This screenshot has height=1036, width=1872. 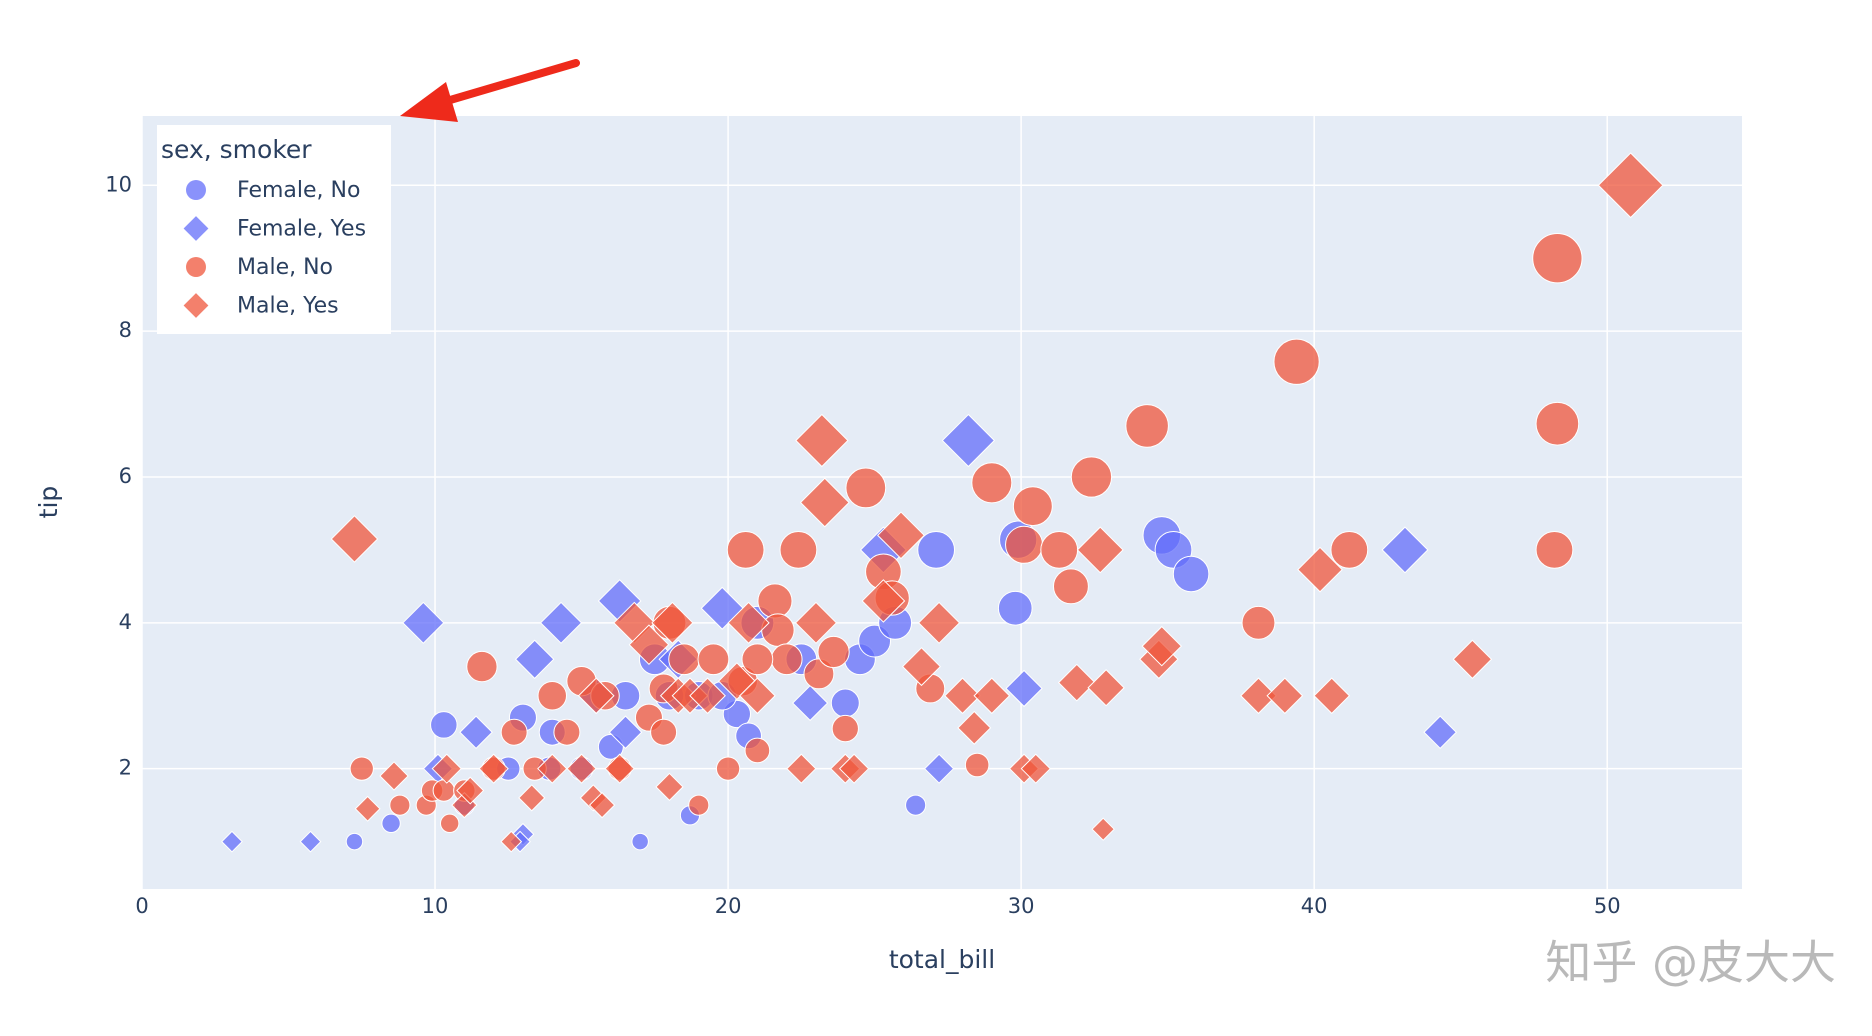 I want to click on y-tick-label: 8, so click(x=125, y=330).